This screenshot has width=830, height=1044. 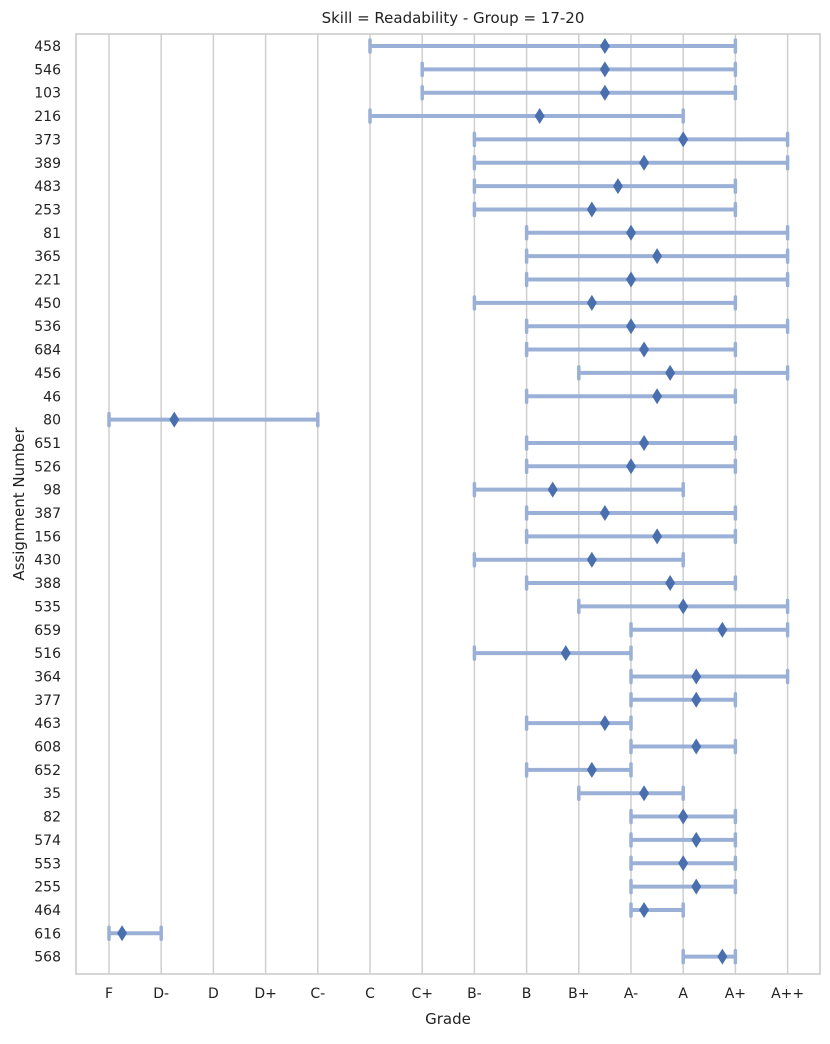 I want to click on y-tick-label: 463, so click(x=47, y=724).